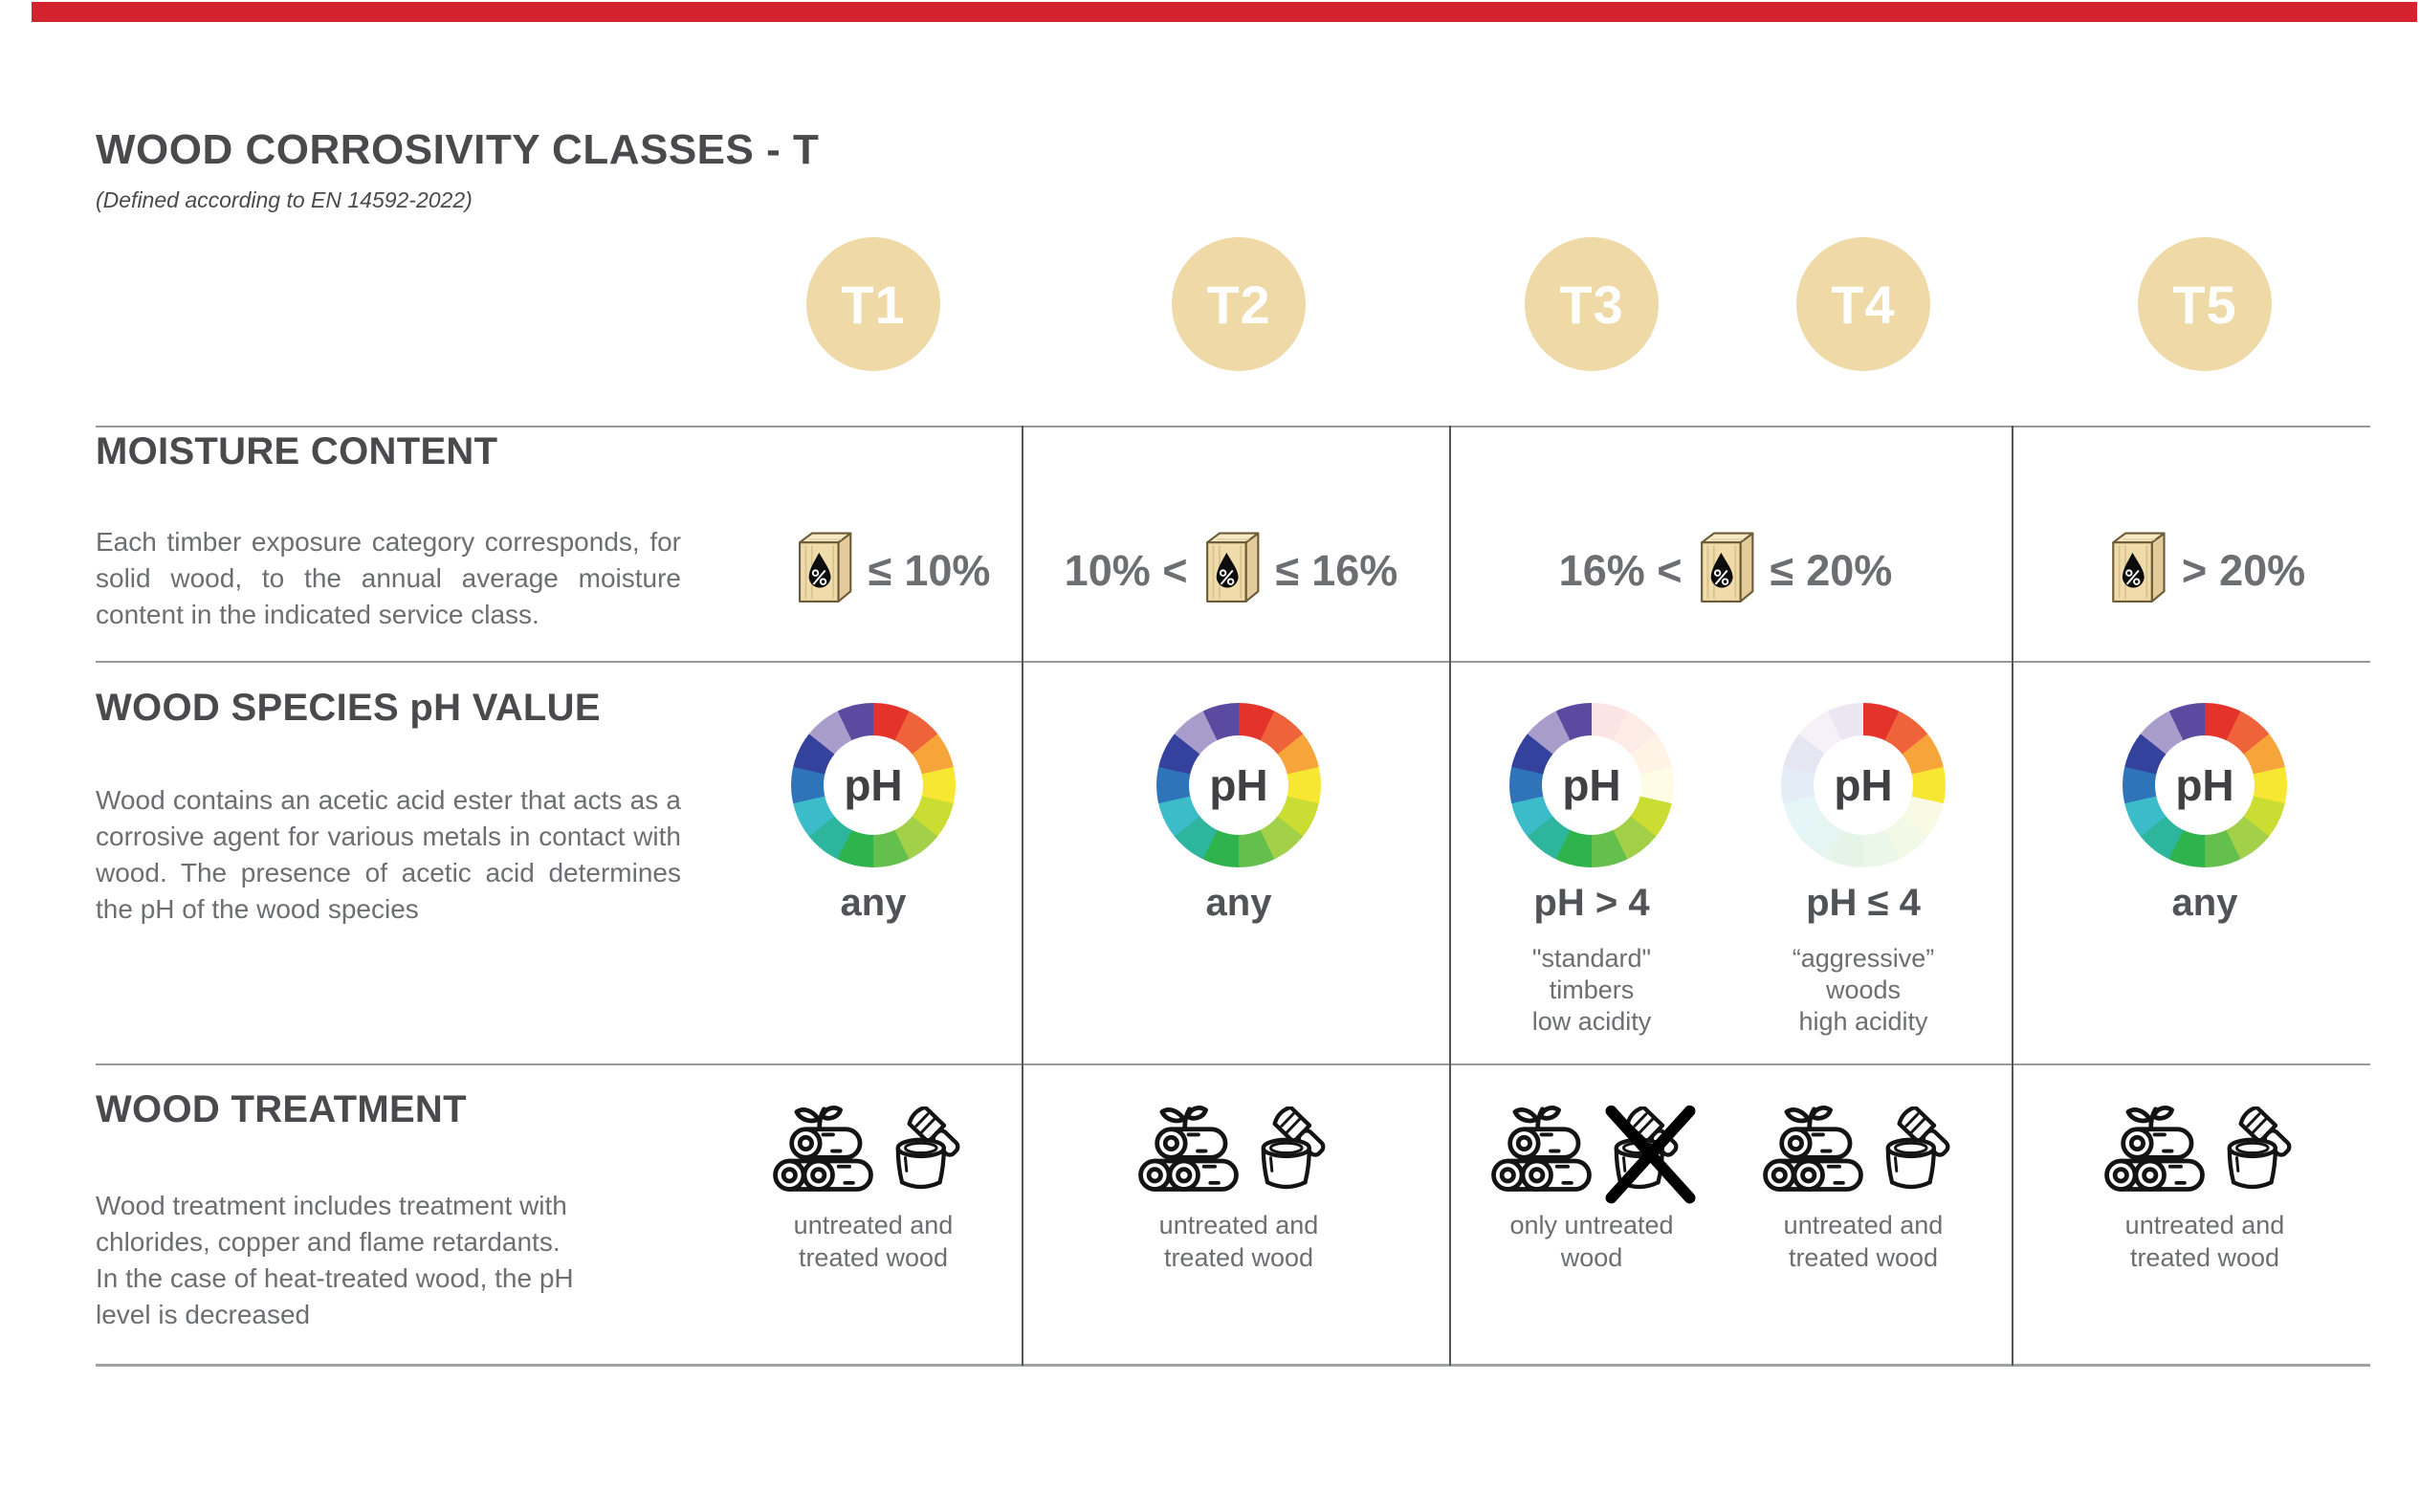 The height and width of the screenshot is (1512, 2420). I want to click on class-badge-t1-label: T1, so click(873, 304).